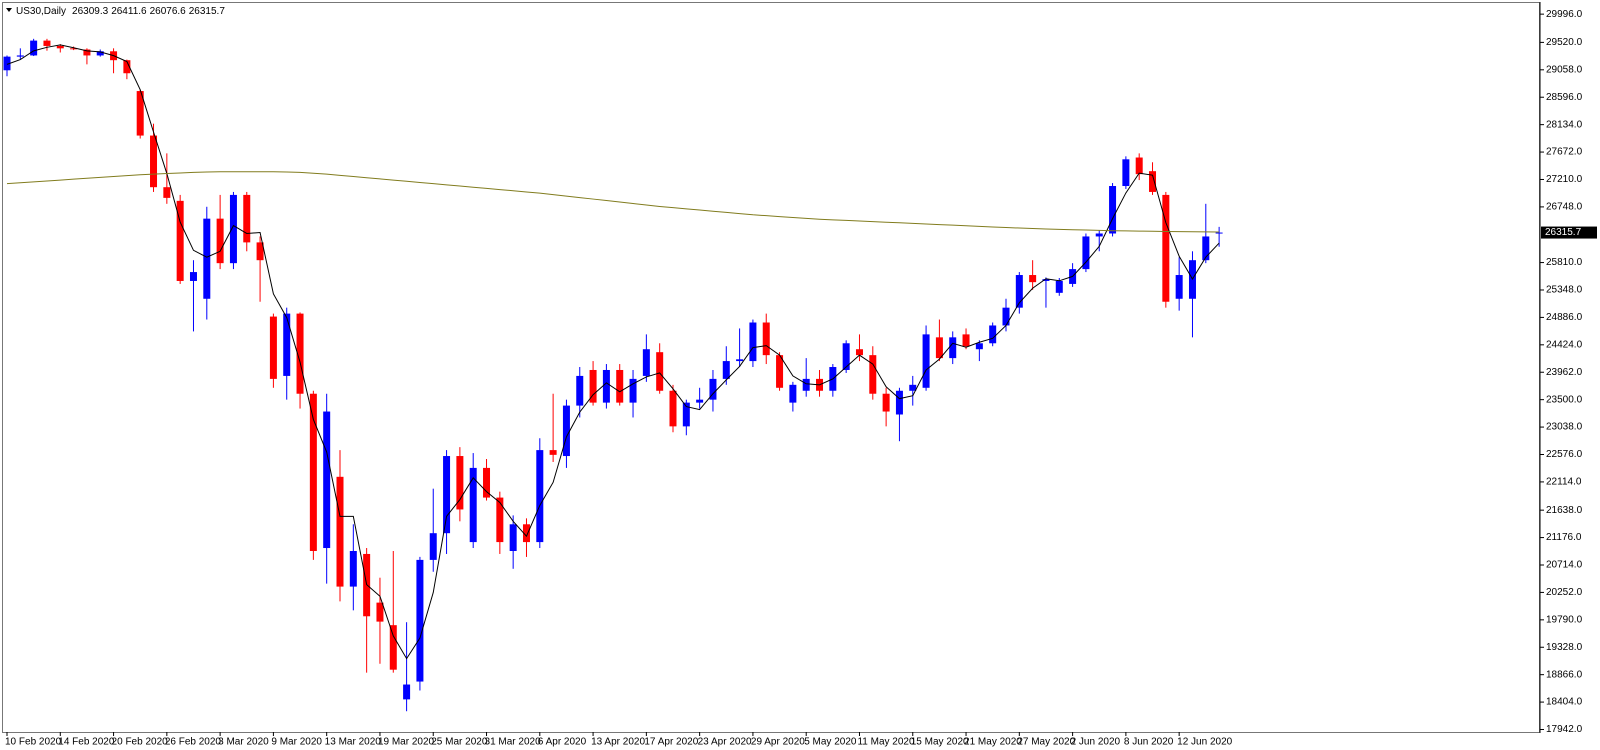 The height and width of the screenshot is (750, 1600). I want to click on current-price-box, so click(1569, 232).